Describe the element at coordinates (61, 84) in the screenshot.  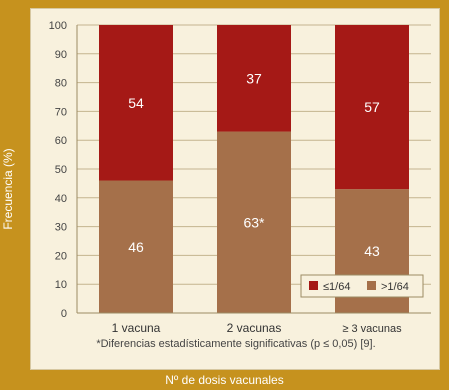
I see `y-tick-label: 80` at that location.